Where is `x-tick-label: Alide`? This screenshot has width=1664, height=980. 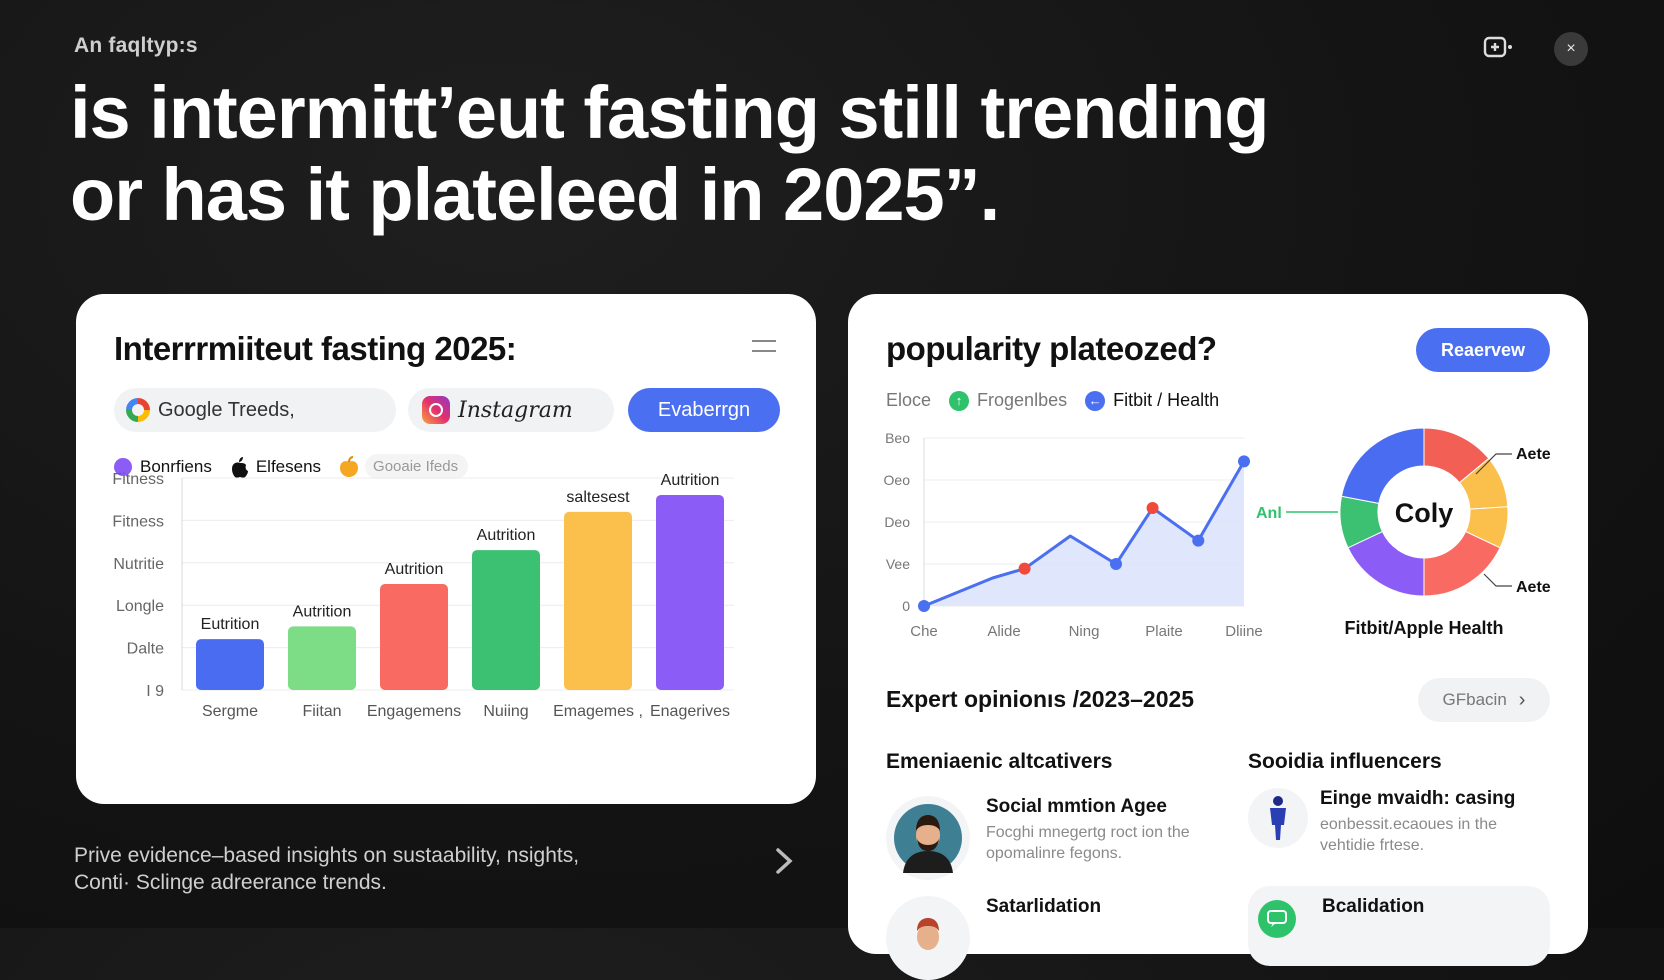
x-tick-label: Alide is located at coordinates (1003, 631).